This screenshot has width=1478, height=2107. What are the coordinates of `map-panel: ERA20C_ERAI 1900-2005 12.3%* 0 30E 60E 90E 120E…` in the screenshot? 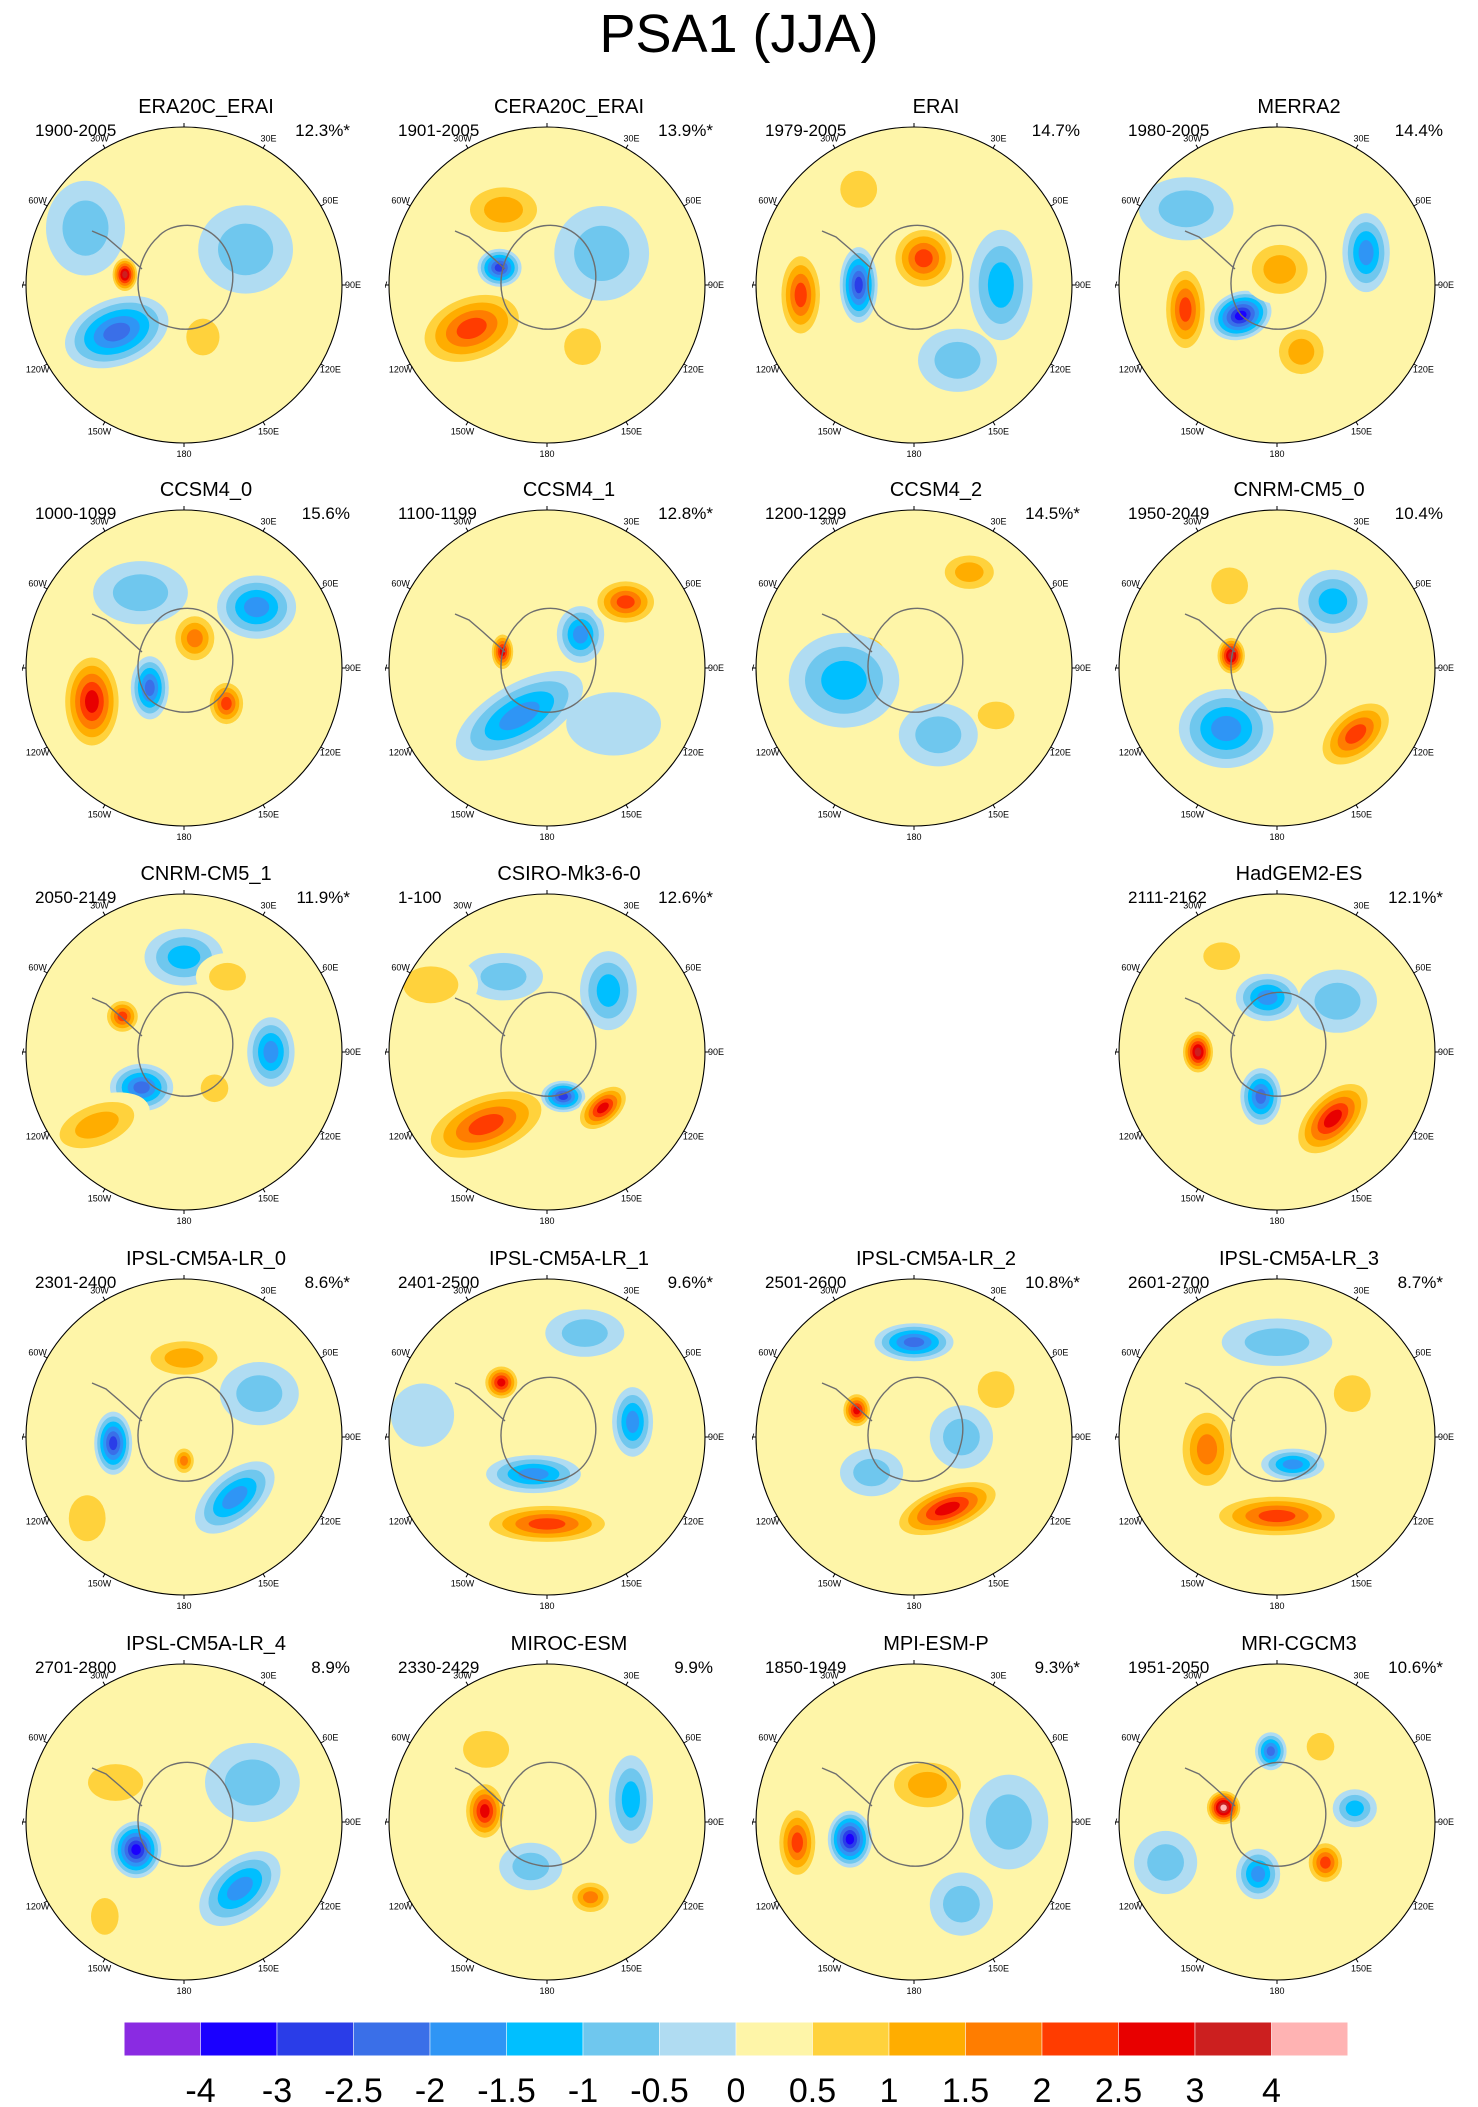 It's located at (206, 280).